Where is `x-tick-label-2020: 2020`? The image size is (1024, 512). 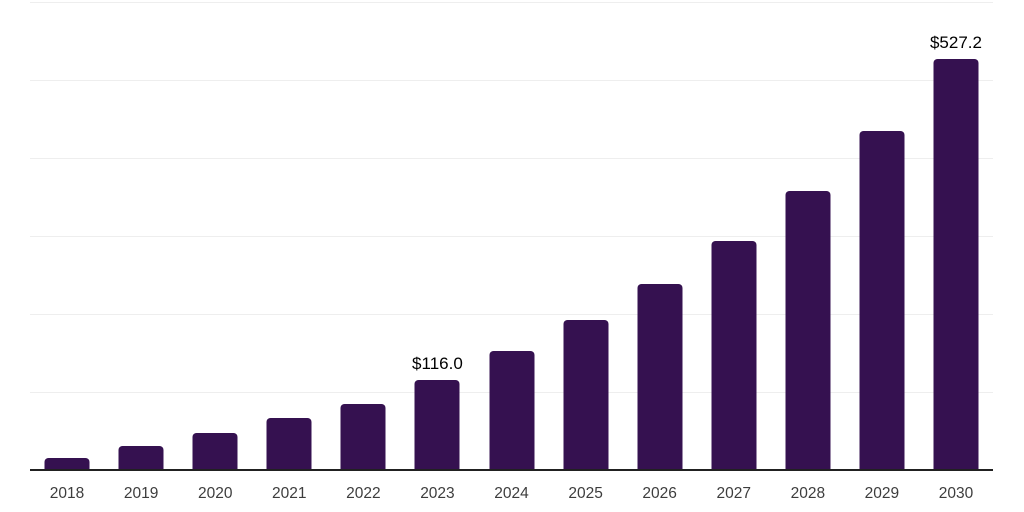 x-tick-label-2020: 2020 is located at coordinates (215, 493).